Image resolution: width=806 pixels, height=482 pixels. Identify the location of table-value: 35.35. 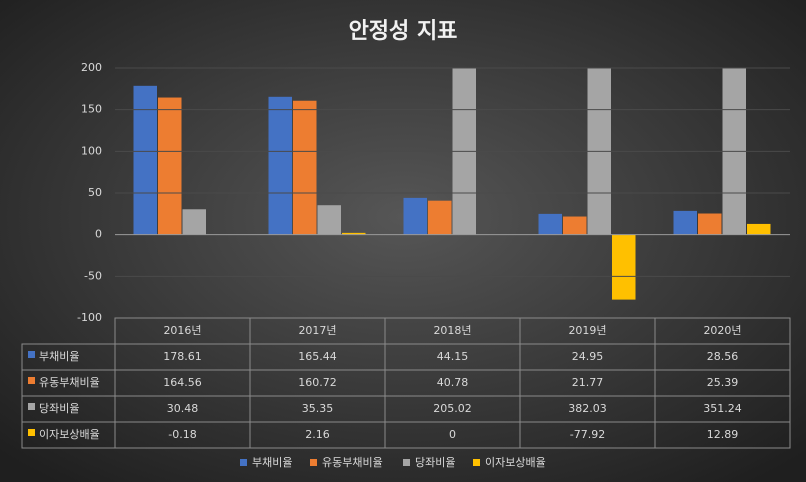
(318, 408).